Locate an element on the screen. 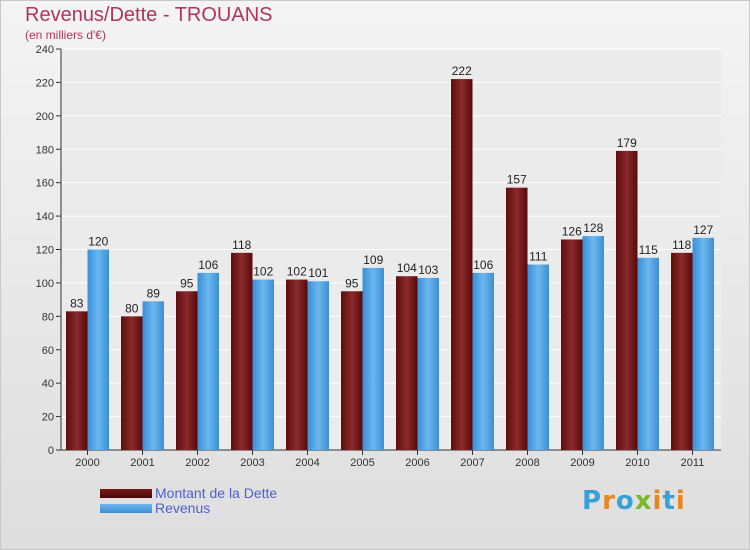 This screenshot has height=550, width=750. data-label-revenus: 89 is located at coordinates (154, 293).